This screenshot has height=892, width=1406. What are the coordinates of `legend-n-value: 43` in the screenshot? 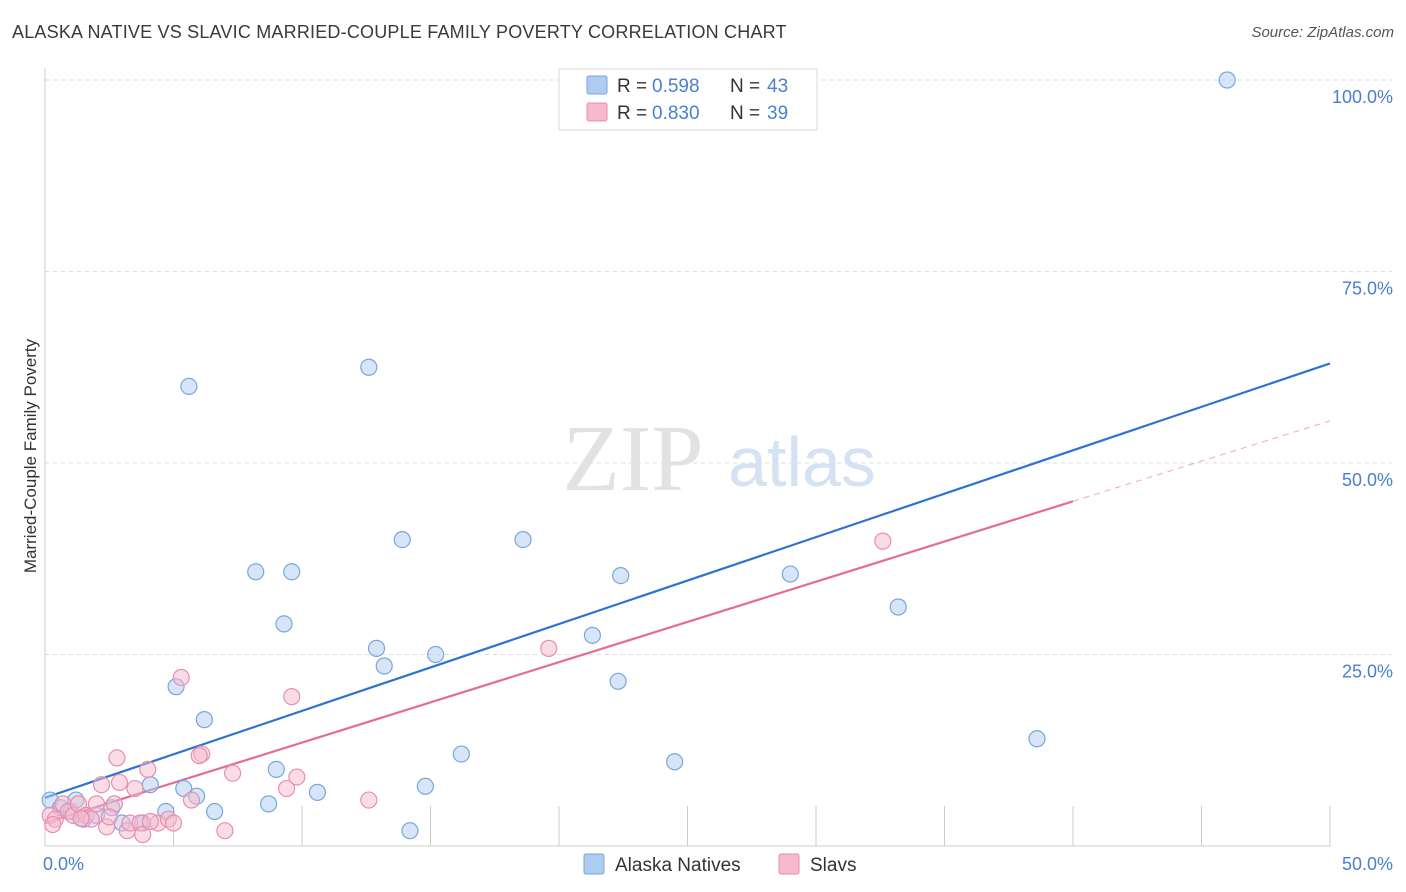 It's located at (777, 86).